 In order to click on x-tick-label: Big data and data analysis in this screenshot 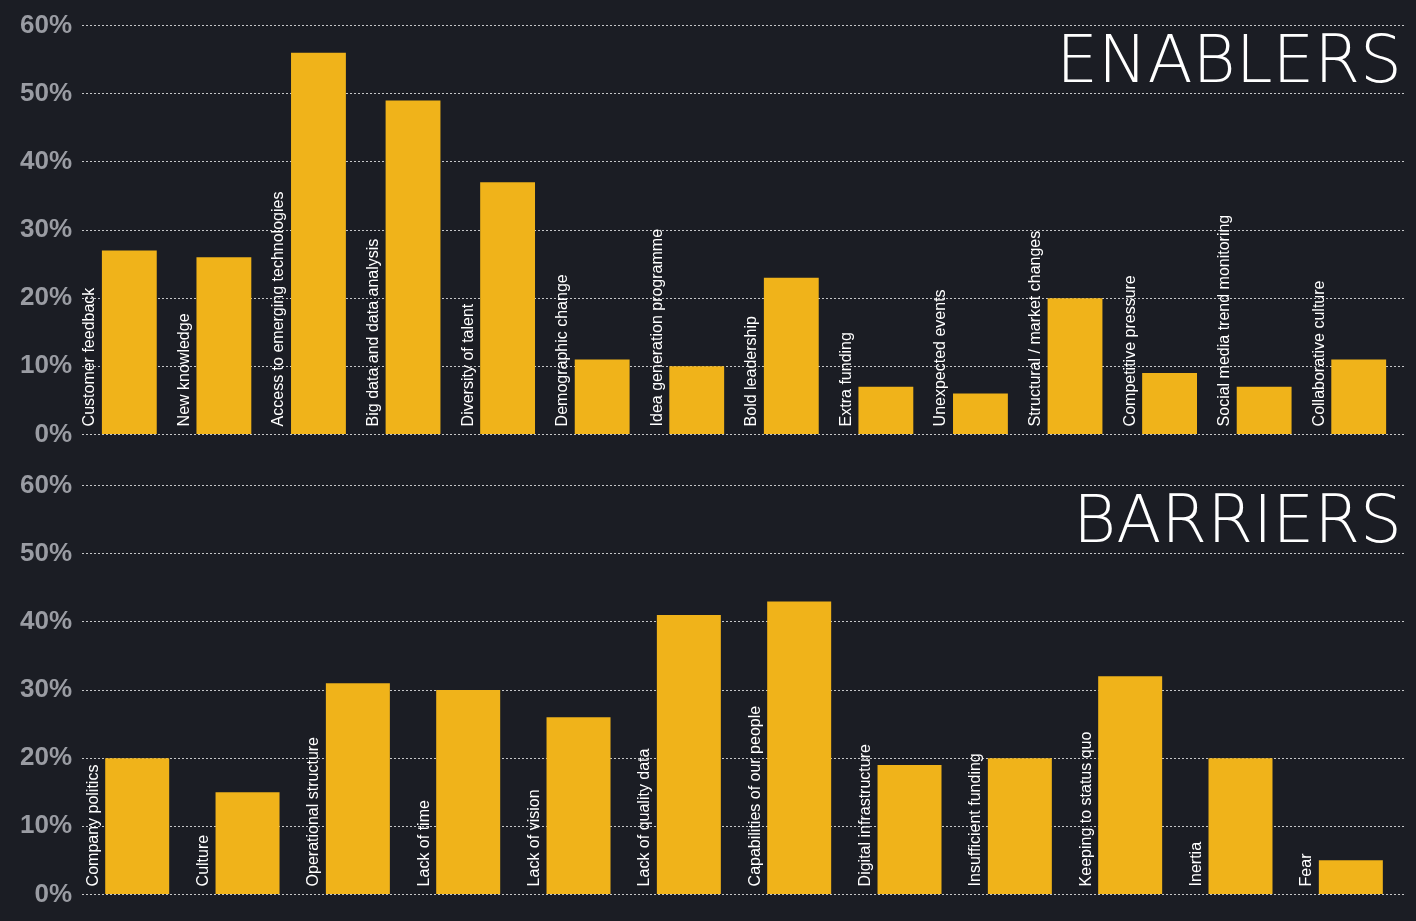, I will do `click(373, 332)`.